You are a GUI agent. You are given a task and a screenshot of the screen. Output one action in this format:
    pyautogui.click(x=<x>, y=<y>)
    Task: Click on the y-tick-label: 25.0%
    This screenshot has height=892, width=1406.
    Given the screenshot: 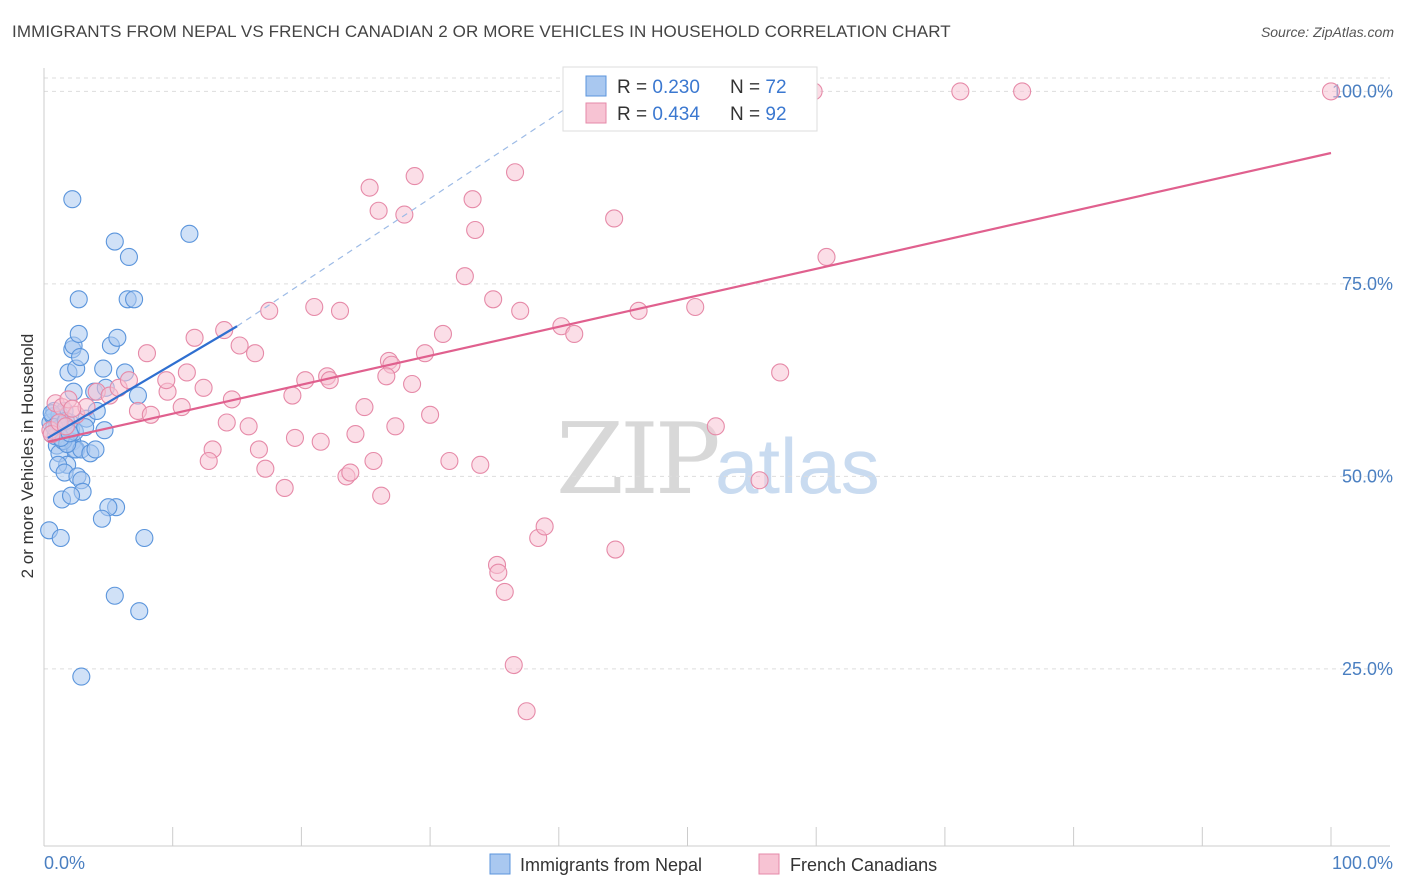 What is the action you would take?
    pyautogui.click(x=1367, y=669)
    